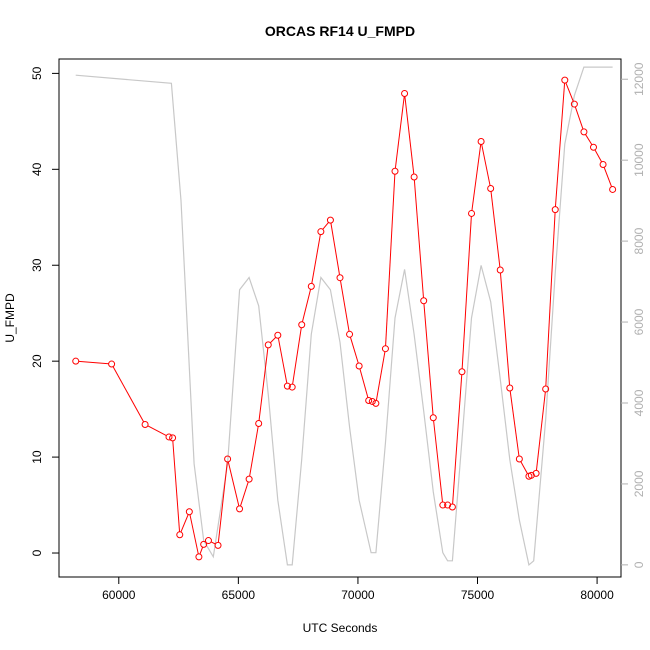 The image size is (650, 650). Describe the element at coordinates (119, 595) in the screenshot. I see `x-tick-label: 60000` at that location.